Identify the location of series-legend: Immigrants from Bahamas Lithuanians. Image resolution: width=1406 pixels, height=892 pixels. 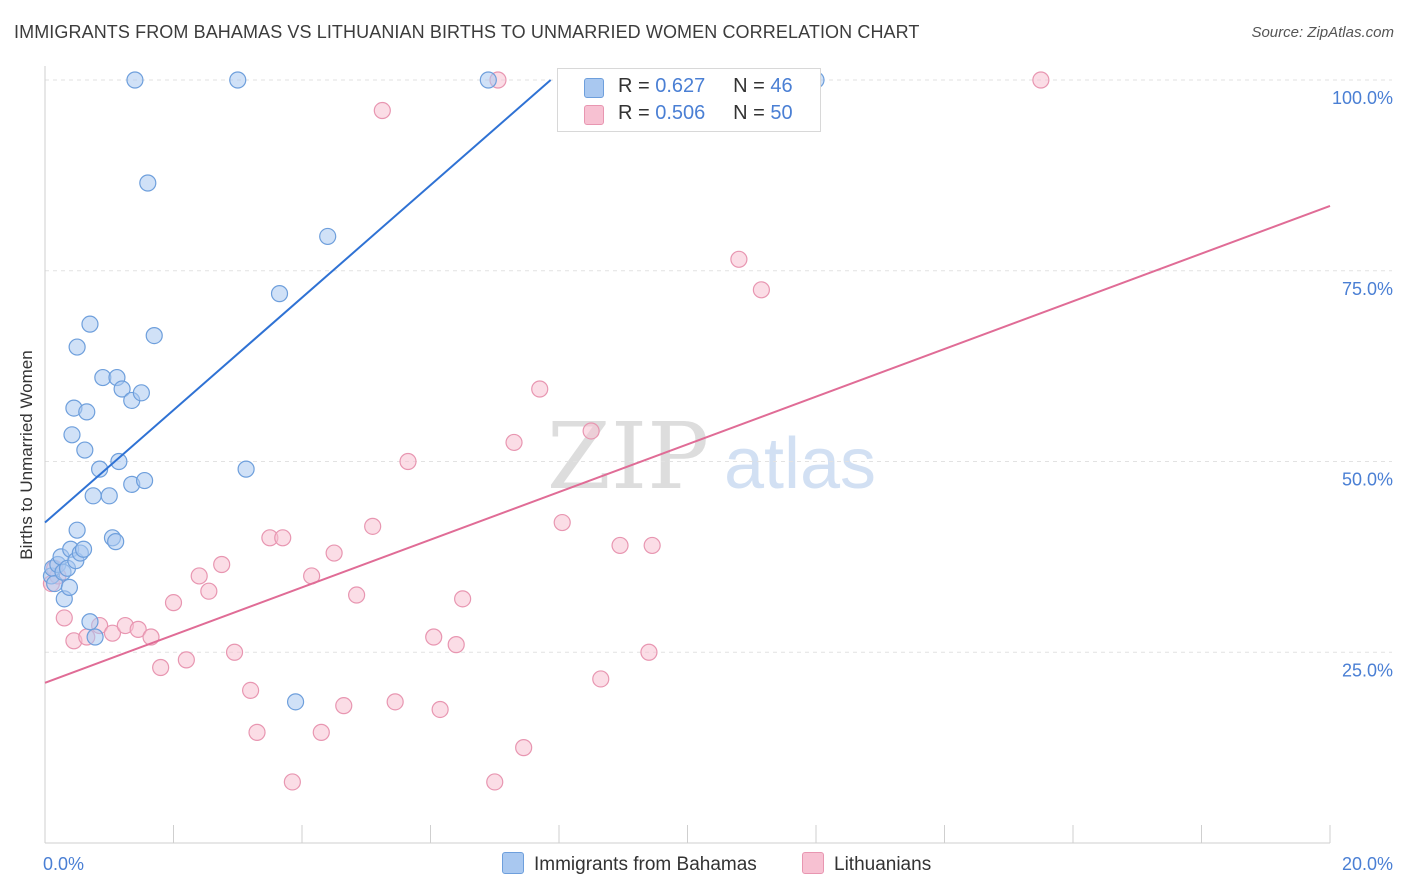
(703, 865).